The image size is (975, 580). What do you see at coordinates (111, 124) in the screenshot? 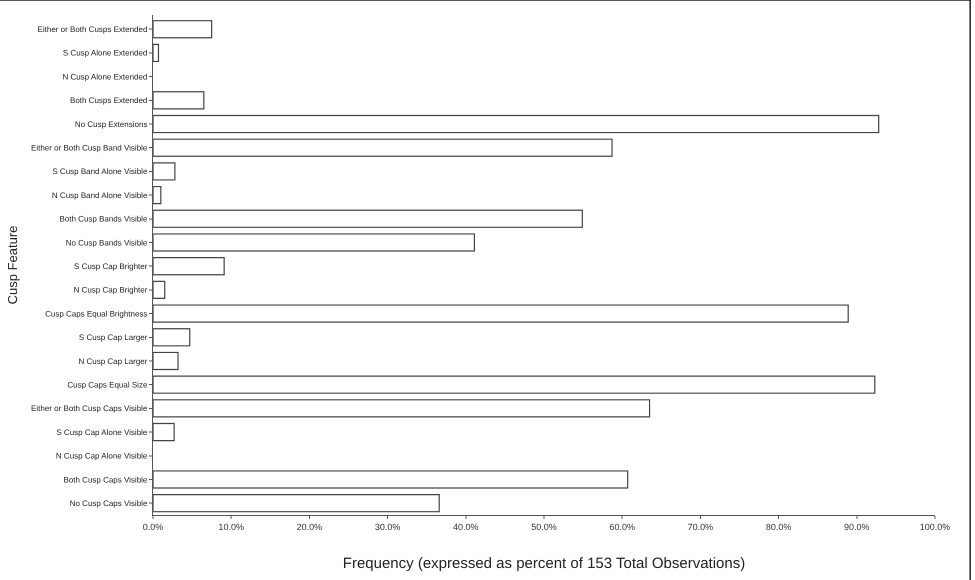
I see `y-tick-label: No Cusp Extensions` at bounding box center [111, 124].